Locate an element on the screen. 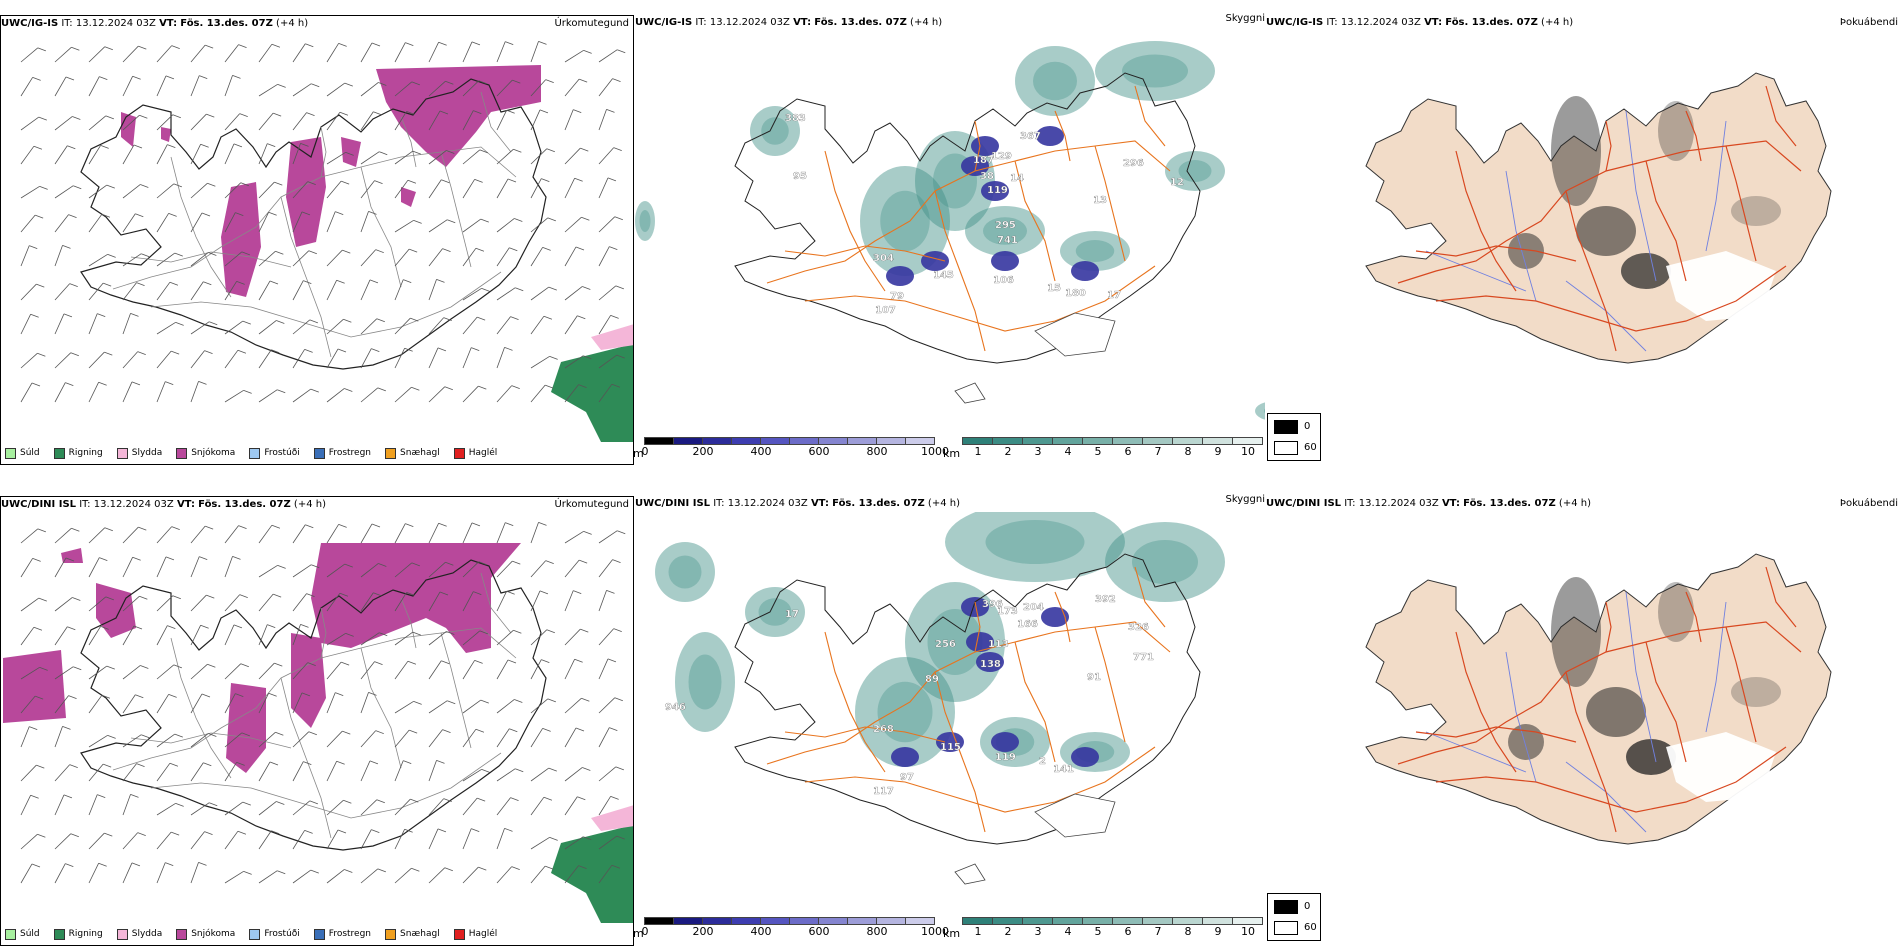 The width and height of the screenshot is (1900, 950). precip-legend-item: Haglél is located at coordinates (475, 453).